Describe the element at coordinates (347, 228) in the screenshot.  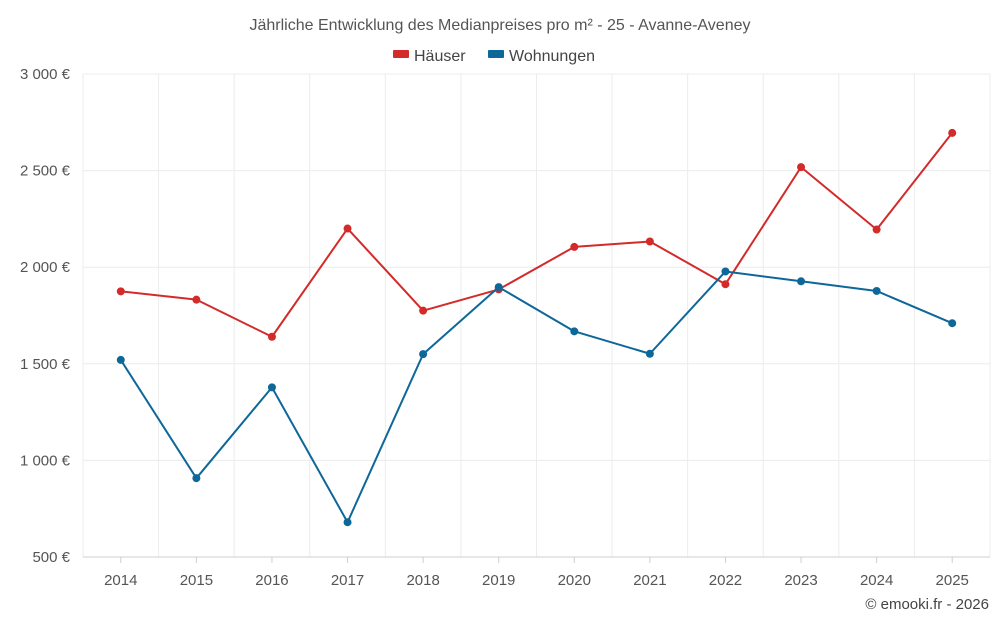
I see `data-point-houses-2017` at that location.